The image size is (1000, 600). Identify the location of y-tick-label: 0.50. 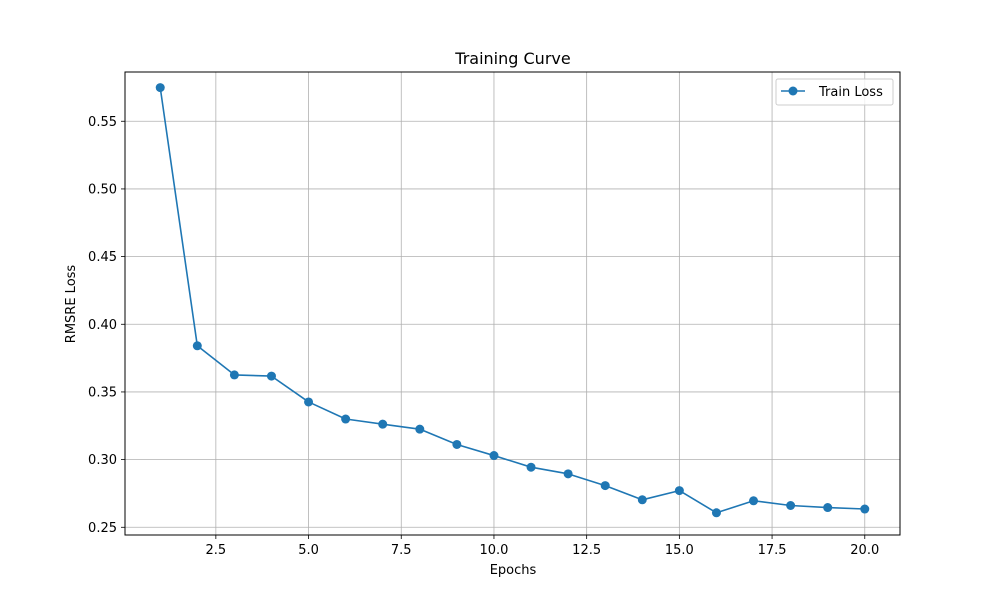
(102, 189).